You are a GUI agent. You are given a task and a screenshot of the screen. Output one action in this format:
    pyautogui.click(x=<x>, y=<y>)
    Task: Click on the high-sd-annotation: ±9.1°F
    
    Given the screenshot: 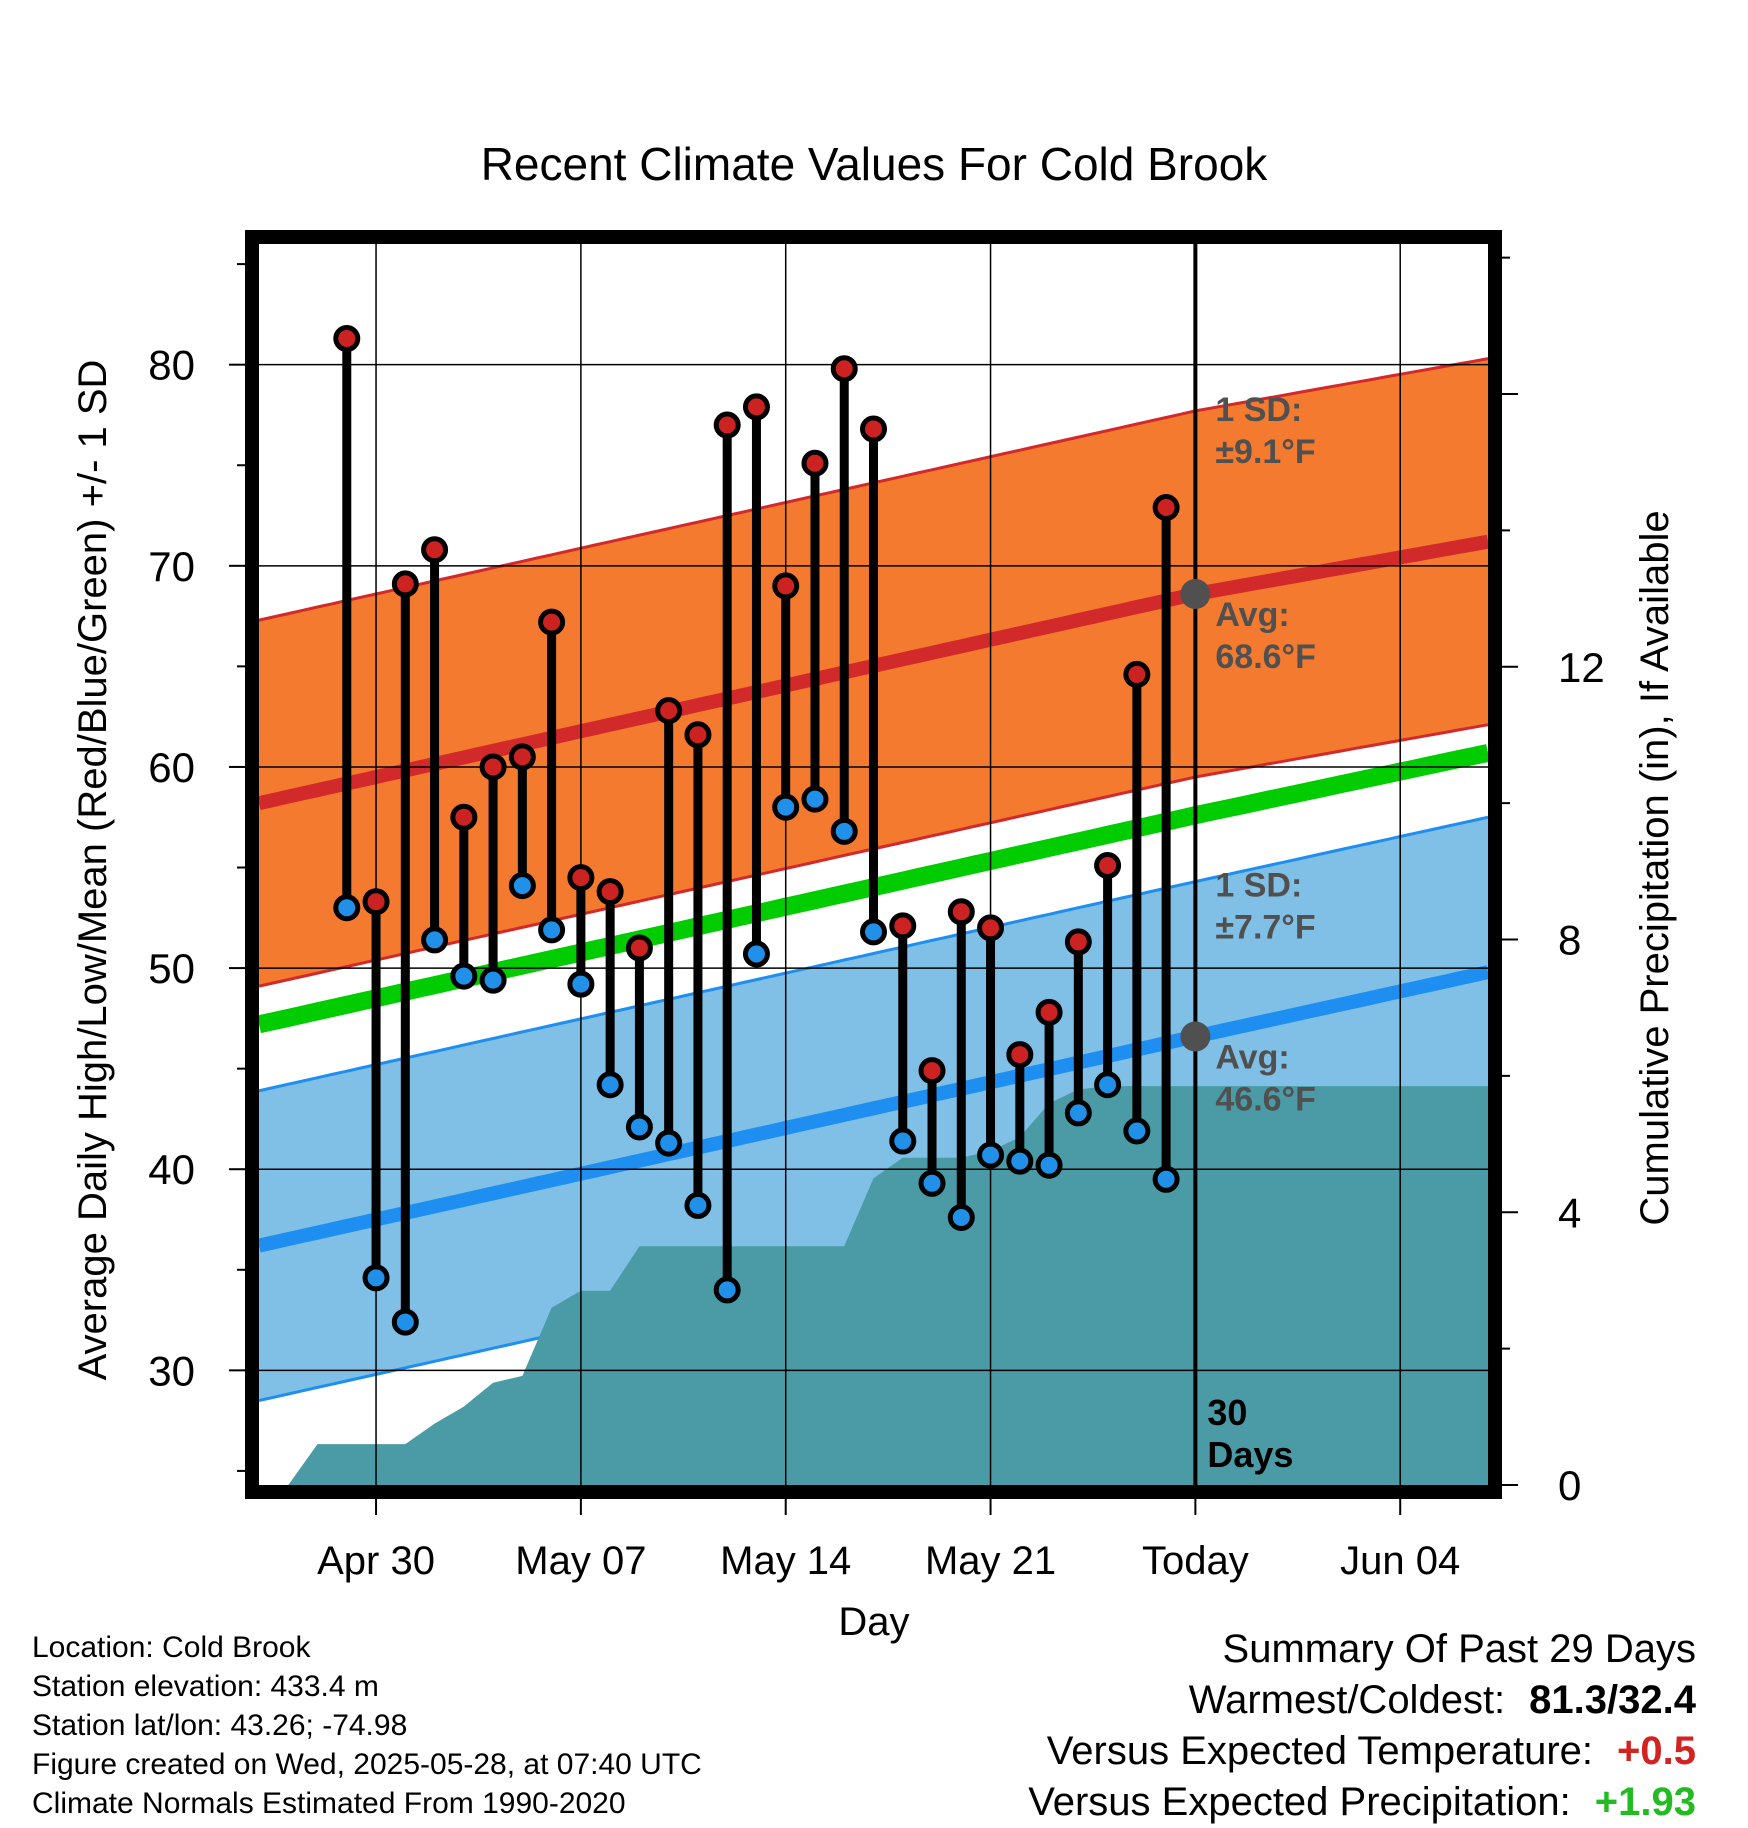 What is the action you would take?
    pyautogui.click(x=1265, y=452)
    